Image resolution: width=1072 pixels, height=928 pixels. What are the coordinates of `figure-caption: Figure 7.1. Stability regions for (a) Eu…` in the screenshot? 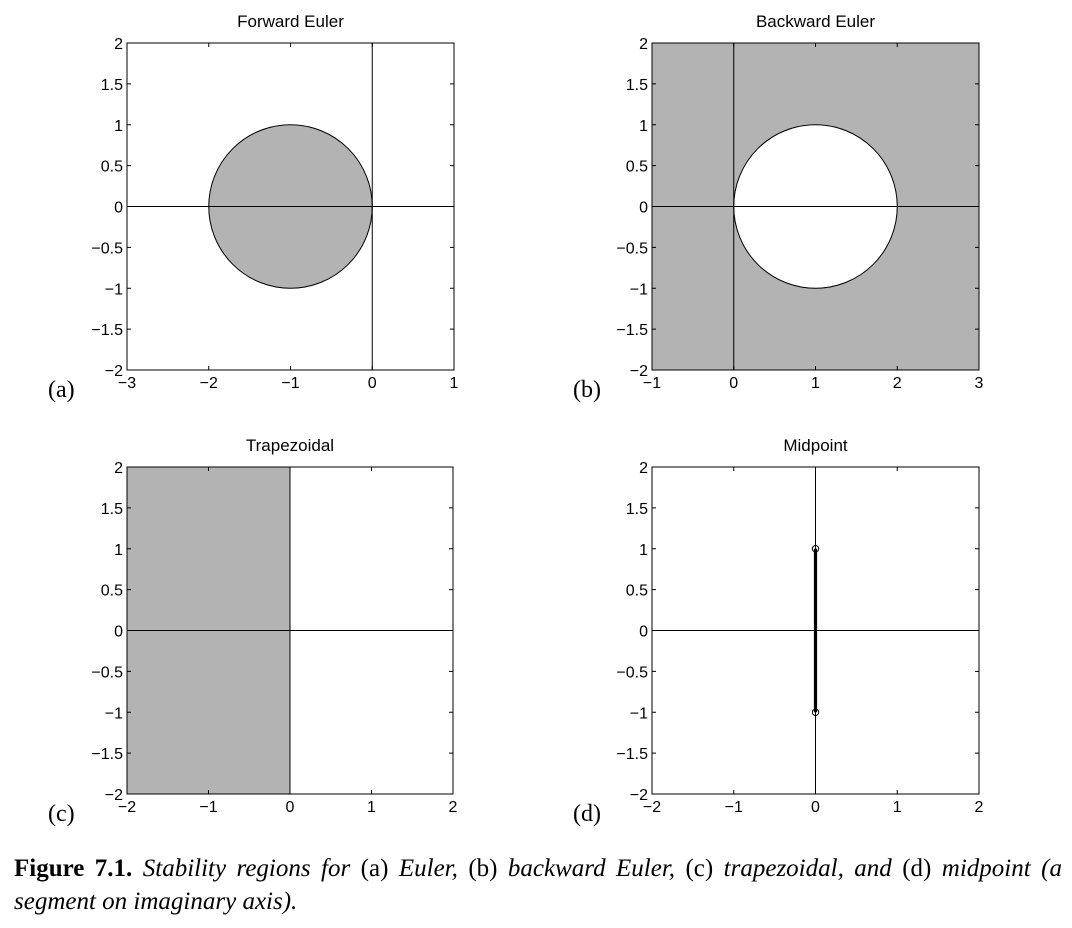 It's located at (538, 885).